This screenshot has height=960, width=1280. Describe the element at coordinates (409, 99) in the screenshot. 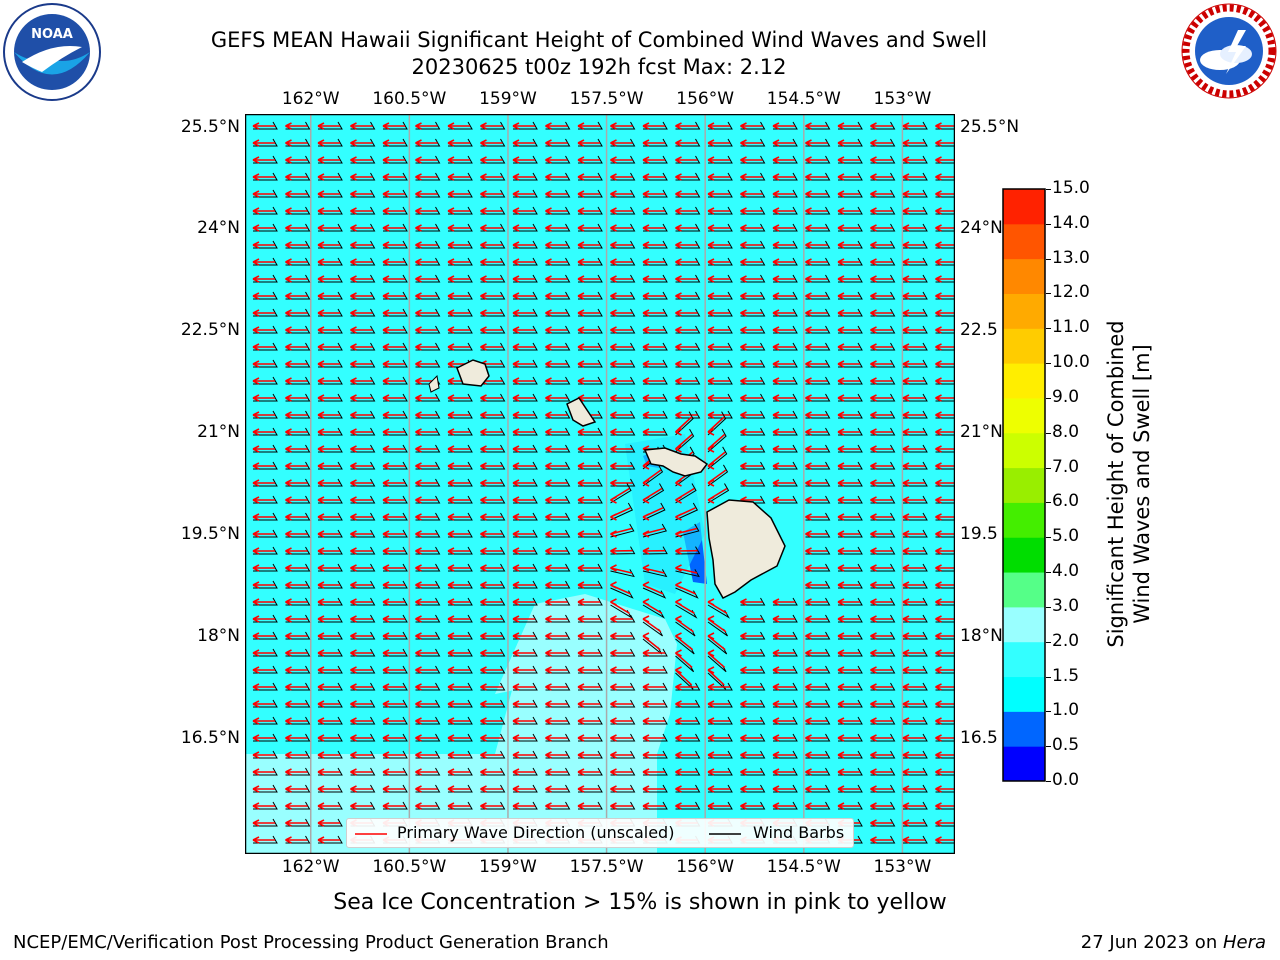

I see `top-lon-tick-label: 160.5°W` at that location.